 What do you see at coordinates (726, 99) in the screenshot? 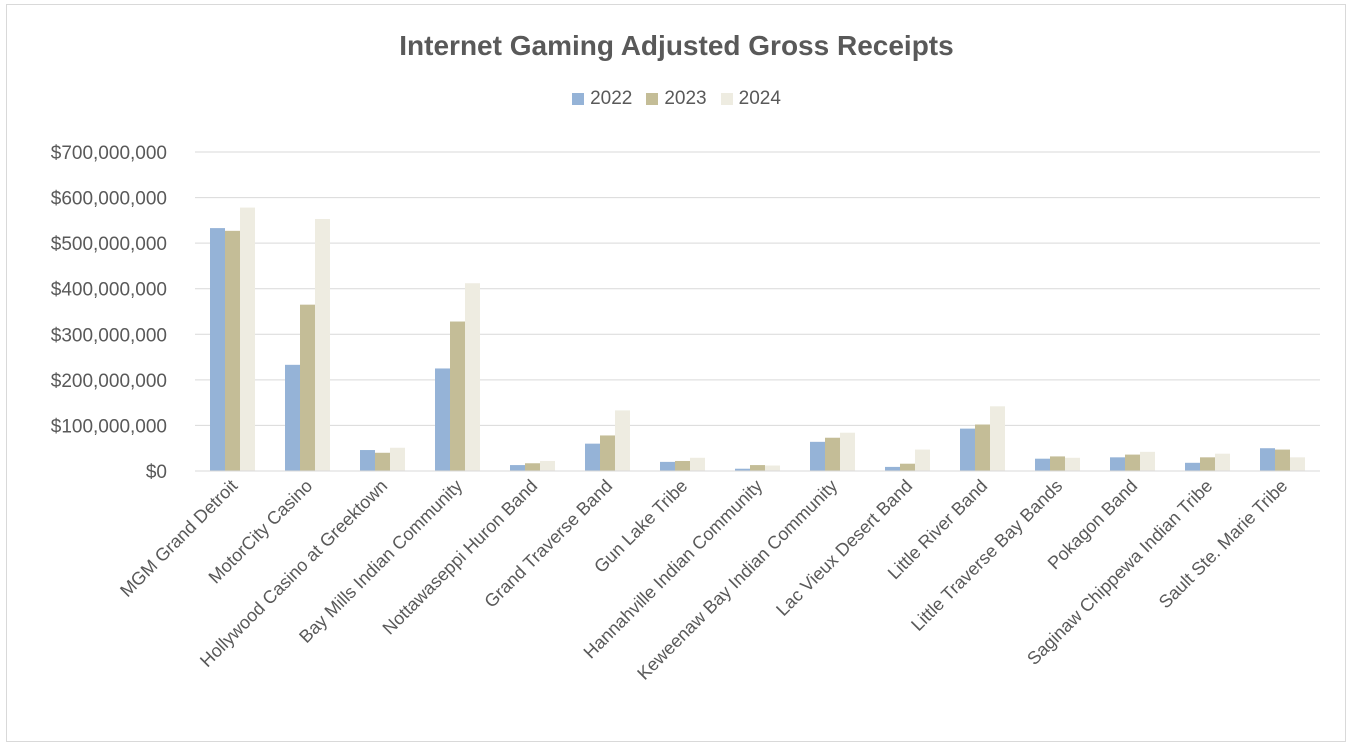
I see `legend-swatch-2024` at bounding box center [726, 99].